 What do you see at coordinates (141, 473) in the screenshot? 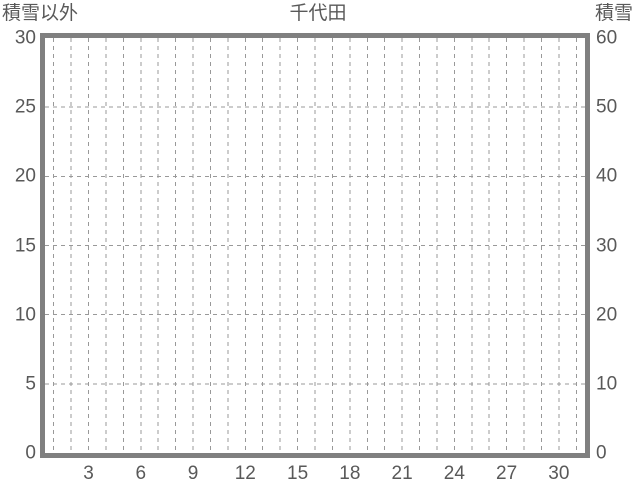
I see `x-axis-tick-label: 6` at bounding box center [141, 473].